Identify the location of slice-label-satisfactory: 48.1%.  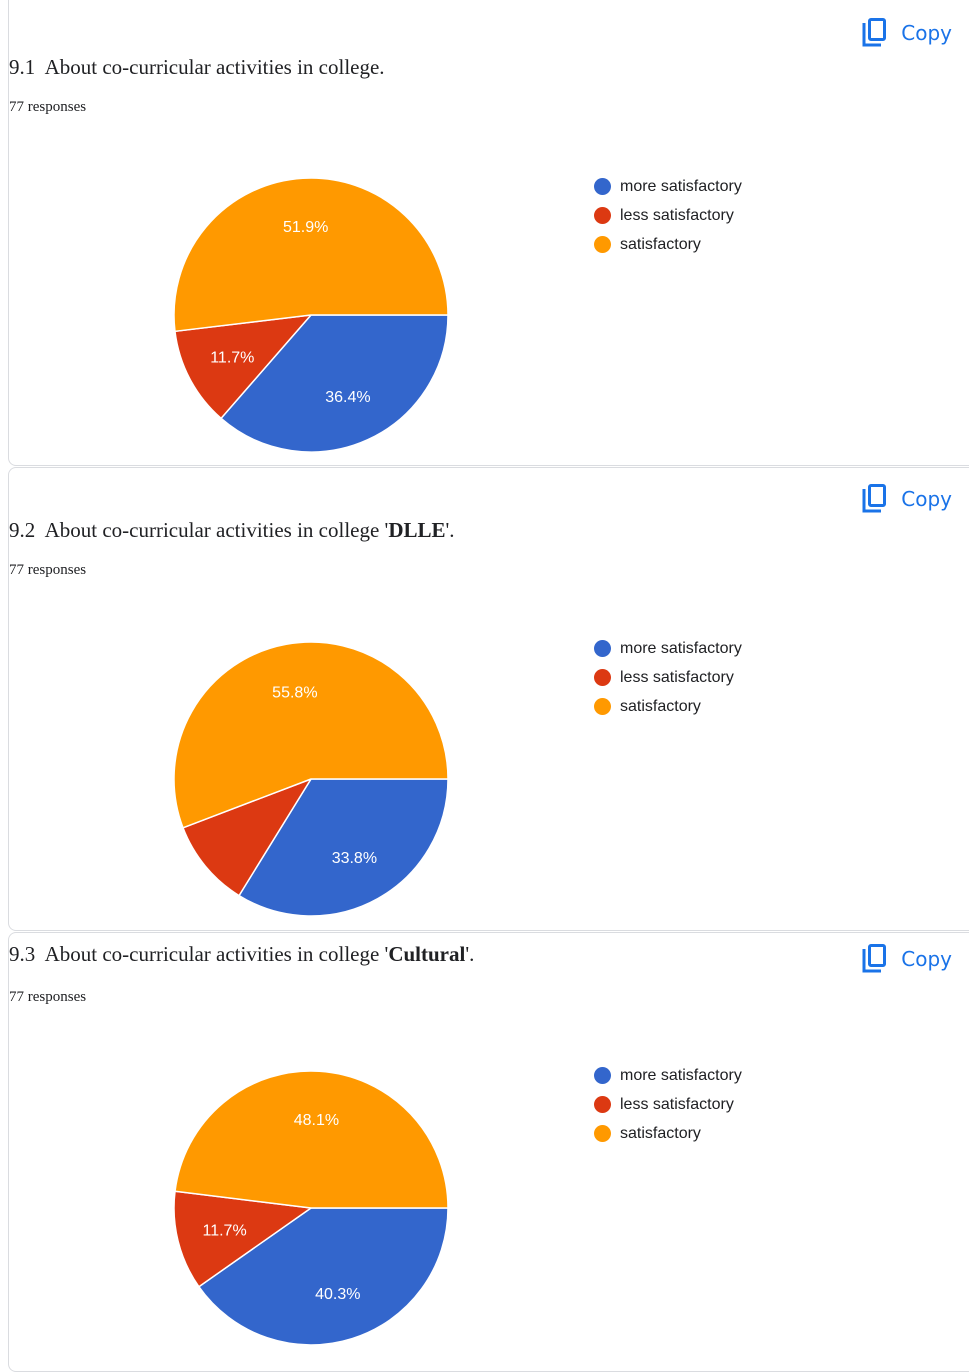
(316, 1120).